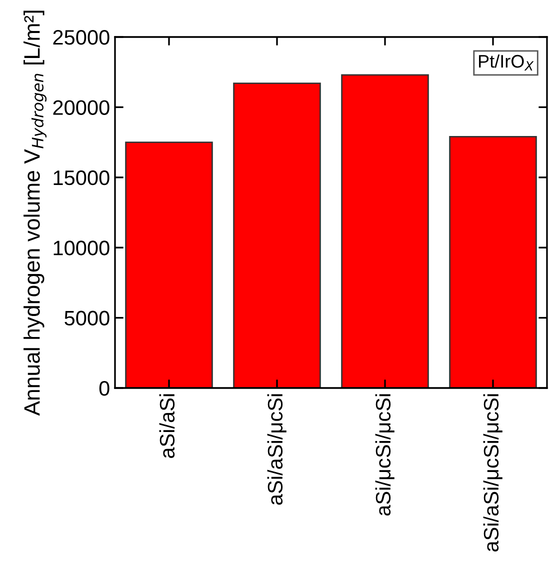  What do you see at coordinates (167, 426) in the screenshot?
I see `x-tick-label: aSi/aSi` at bounding box center [167, 426].